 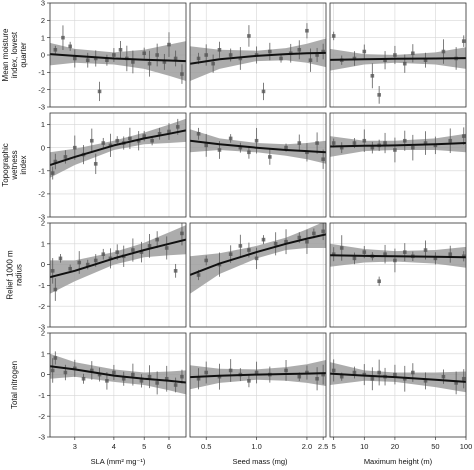 I want to click on y-tick-label-2: -1, so click(x=41, y=285).